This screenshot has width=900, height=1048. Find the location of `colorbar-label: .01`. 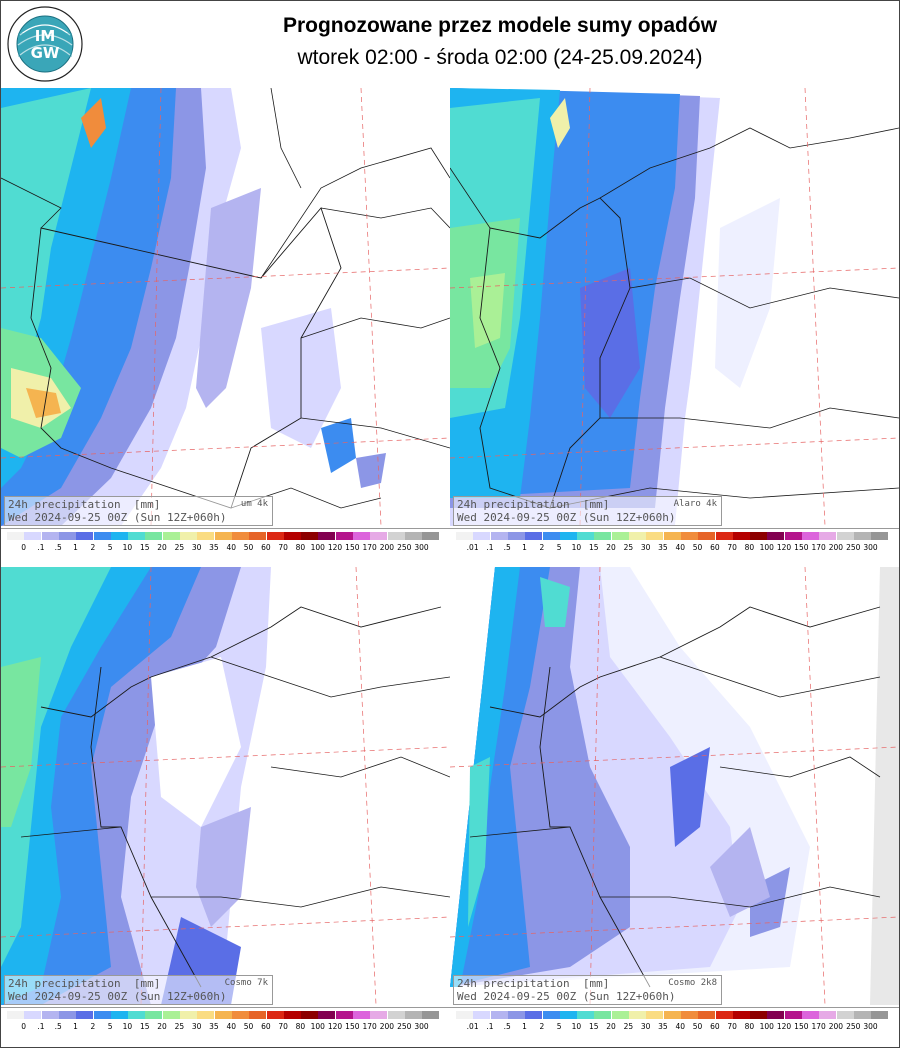

colorbar-label: .01 is located at coordinates (472, 1026).